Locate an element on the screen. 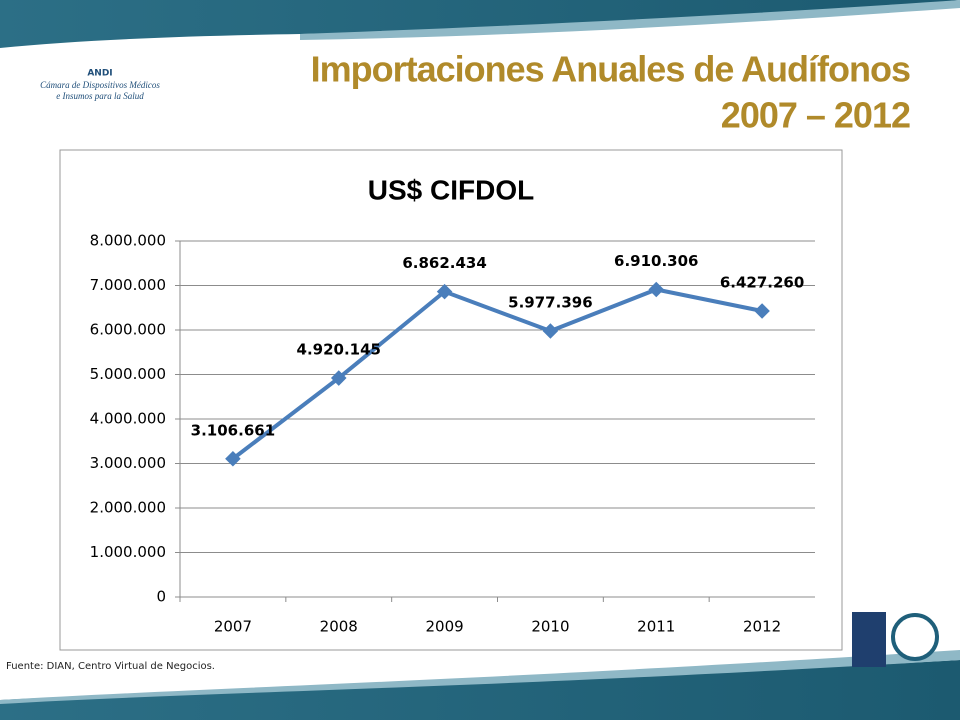 This screenshot has width=960, height=724. x-tick-label: 2009 is located at coordinates (444, 627).